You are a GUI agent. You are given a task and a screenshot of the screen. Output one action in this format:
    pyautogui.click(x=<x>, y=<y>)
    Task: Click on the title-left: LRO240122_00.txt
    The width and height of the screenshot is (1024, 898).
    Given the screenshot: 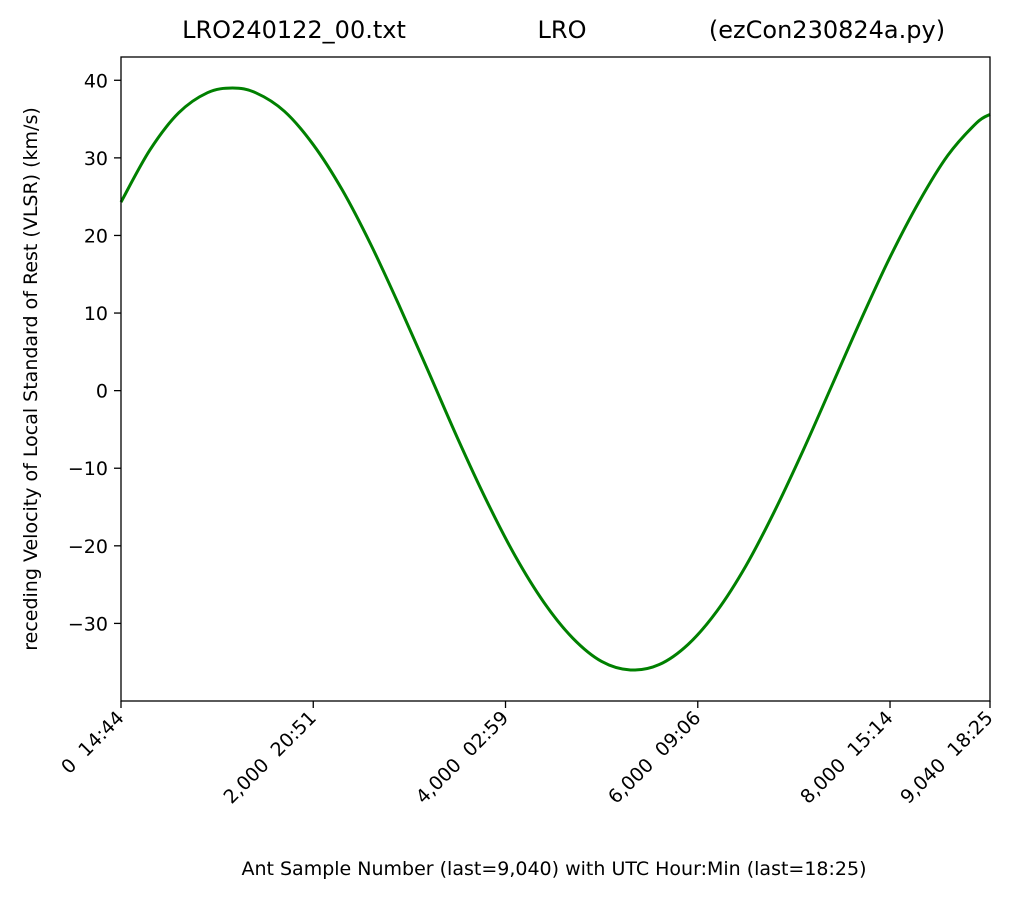 What is the action you would take?
    pyautogui.click(x=294, y=30)
    